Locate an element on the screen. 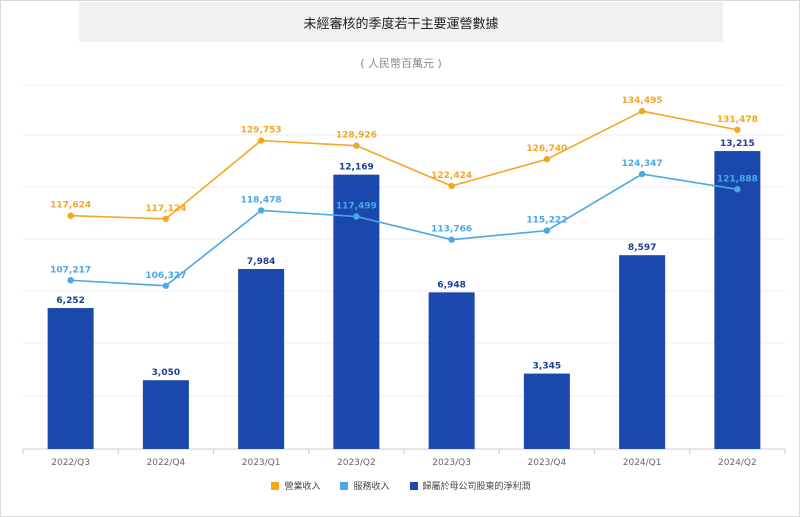 The width and height of the screenshot is (800, 517). service-revenue-data-label: 107,217 is located at coordinates (70, 270).